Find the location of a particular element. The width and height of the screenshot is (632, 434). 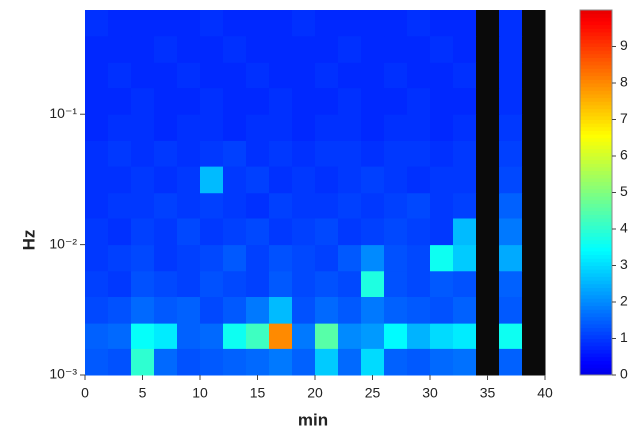

x-tick-label: 0 is located at coordinates (85, 393).